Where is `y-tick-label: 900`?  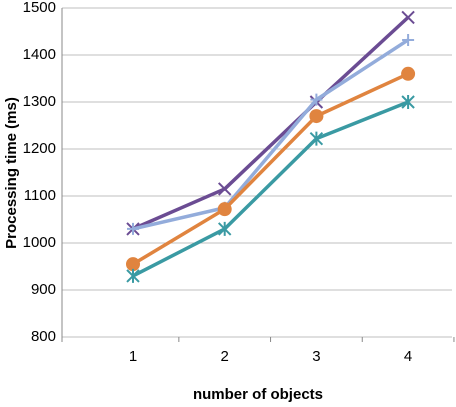 y-tick-label: 900 is located at coordinates (43, 289).